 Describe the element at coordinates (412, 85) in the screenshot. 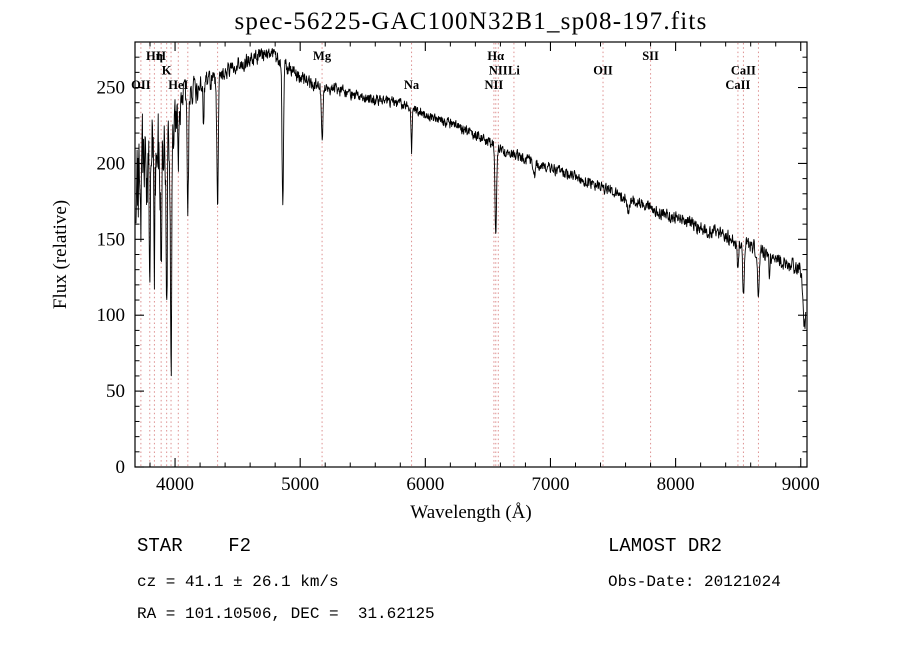

I see `svg-text: Na` at that location.